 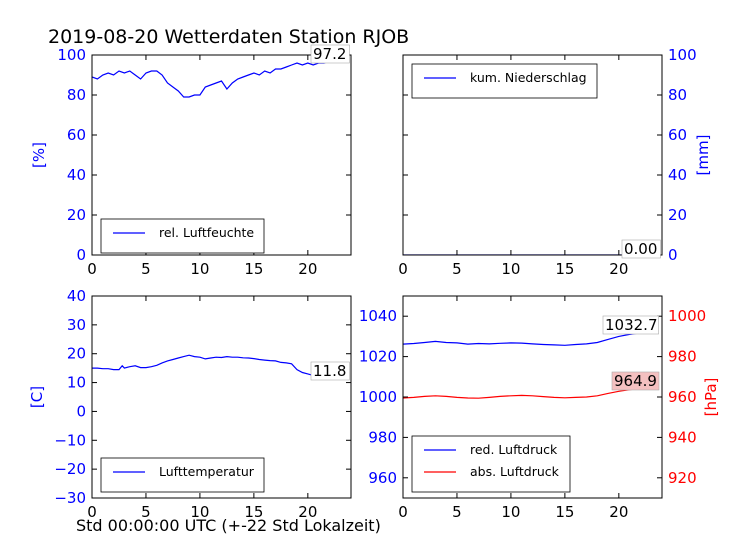 What do you see at coordinates (618, 512) in the screenshot?
I see `pressure-xtick-label: 20` at bounding box center [618, 512].